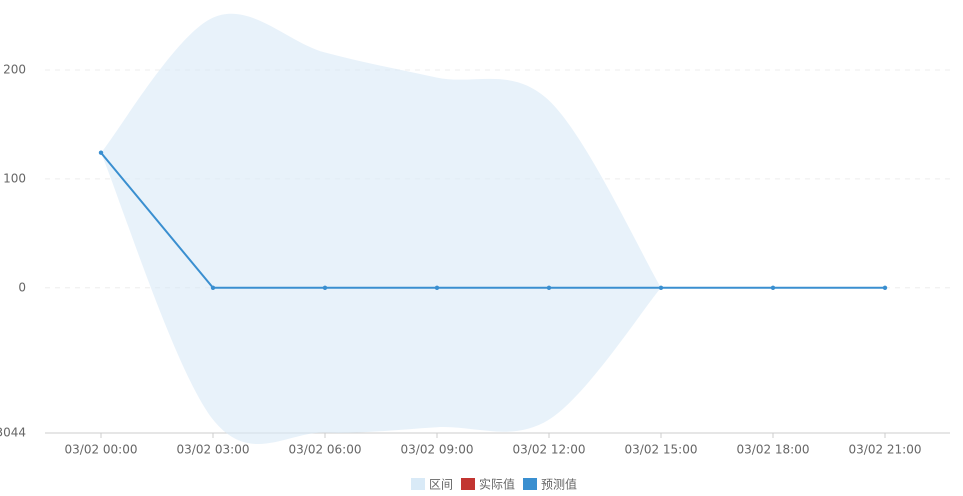  What do you see at coordinates (22, 287) in the screenshot?
I see `y-tick-label: 0` at bounding box center [22, 287].